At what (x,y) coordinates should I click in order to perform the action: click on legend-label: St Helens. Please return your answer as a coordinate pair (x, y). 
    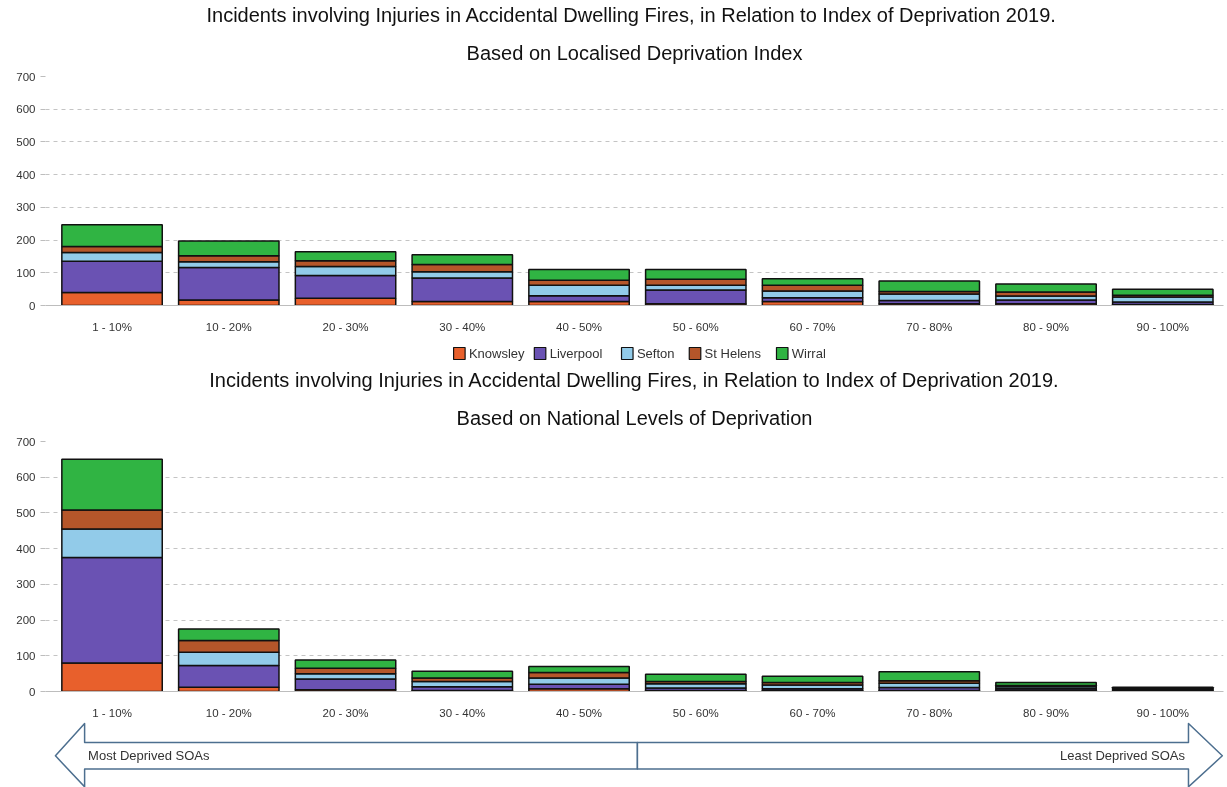
    Looking at the image, I should click on (733, 353).